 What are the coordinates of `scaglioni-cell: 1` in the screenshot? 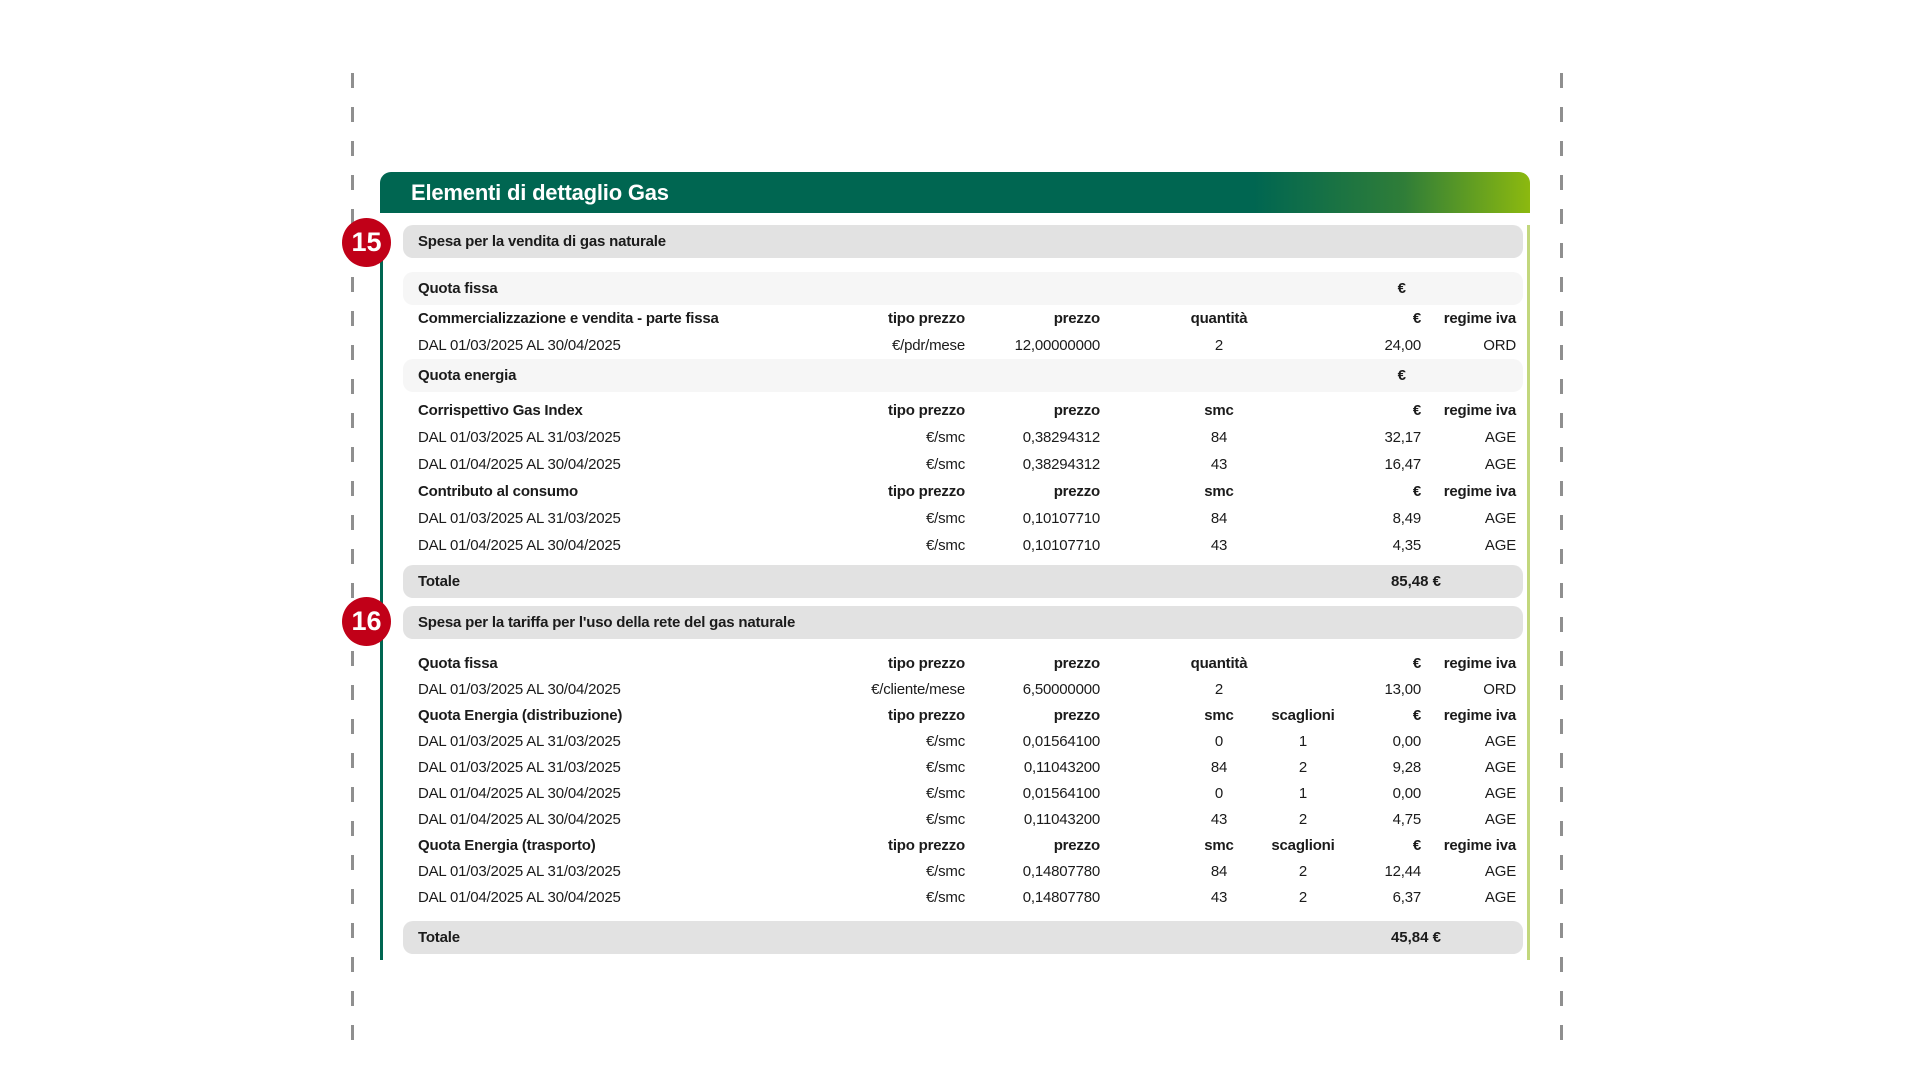 It's located at (1303, 793).